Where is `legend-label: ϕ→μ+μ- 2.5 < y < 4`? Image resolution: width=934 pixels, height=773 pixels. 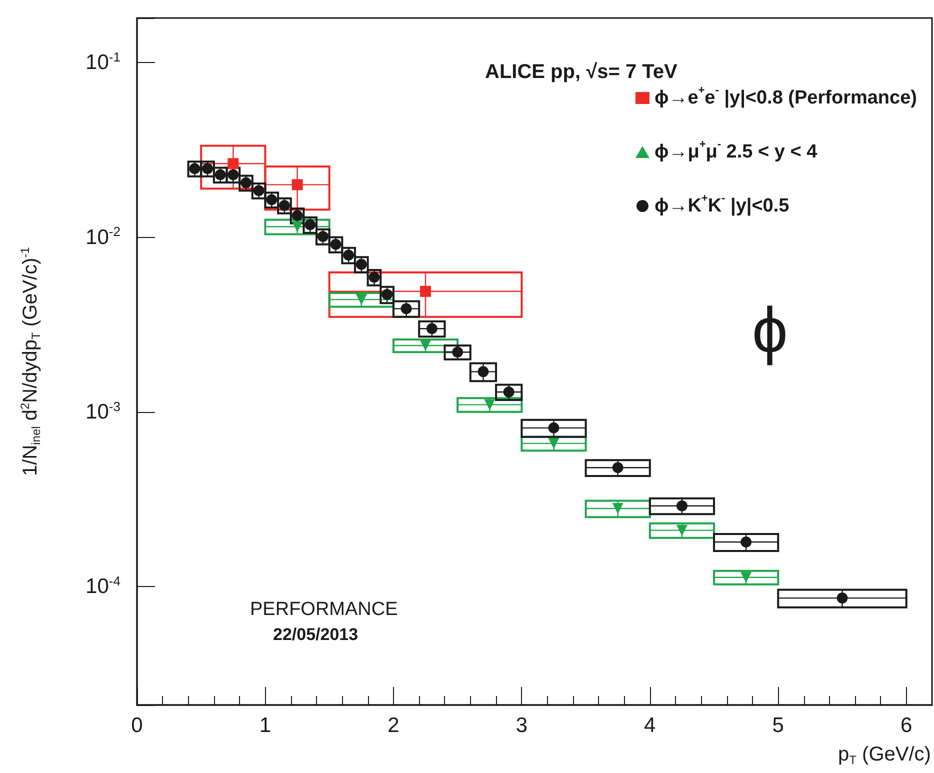 legend-label: ϕ→μ+μ- 2.5 < y < 4 is located at coordinates (736, 150).